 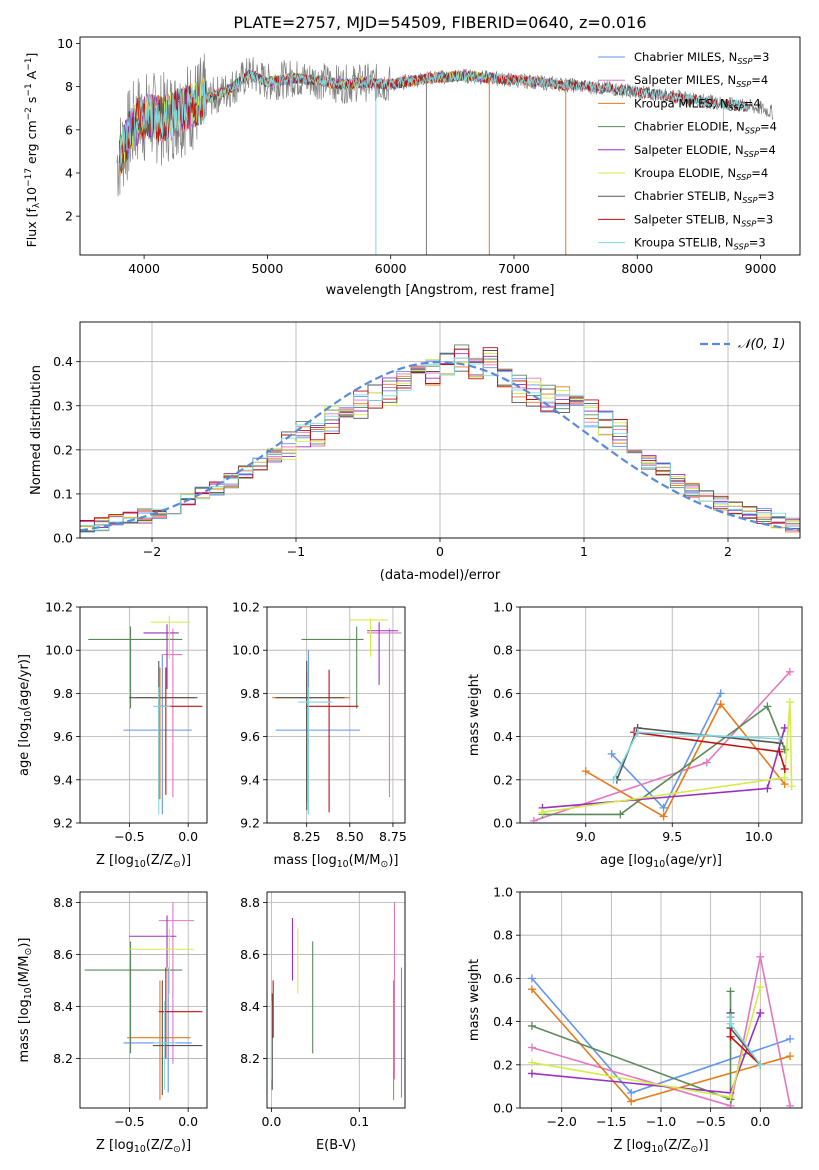 What do you see at coordinates (752, 131) in the screenshot?
I see `legend-label-chabrier_elodie-part: SSP` at bounding box center [752, 131].